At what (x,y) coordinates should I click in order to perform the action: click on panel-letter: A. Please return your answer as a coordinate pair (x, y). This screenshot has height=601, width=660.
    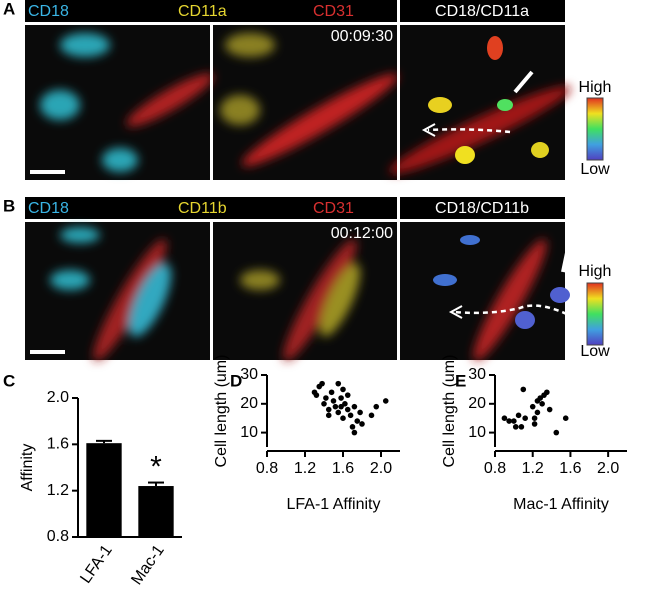
    Looking at the image, I should click on (9, 9).